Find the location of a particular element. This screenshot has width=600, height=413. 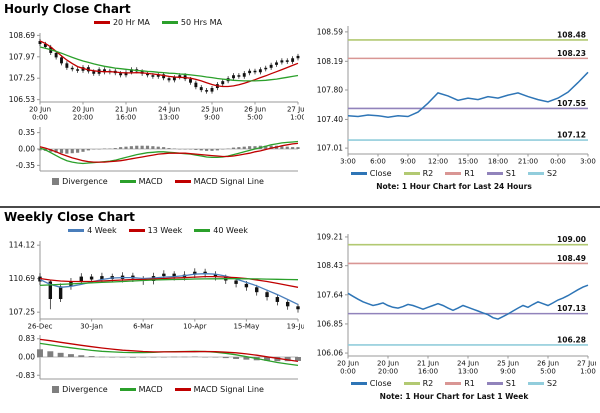

svg-text: 0.83 is located at coordinates (26, 338).